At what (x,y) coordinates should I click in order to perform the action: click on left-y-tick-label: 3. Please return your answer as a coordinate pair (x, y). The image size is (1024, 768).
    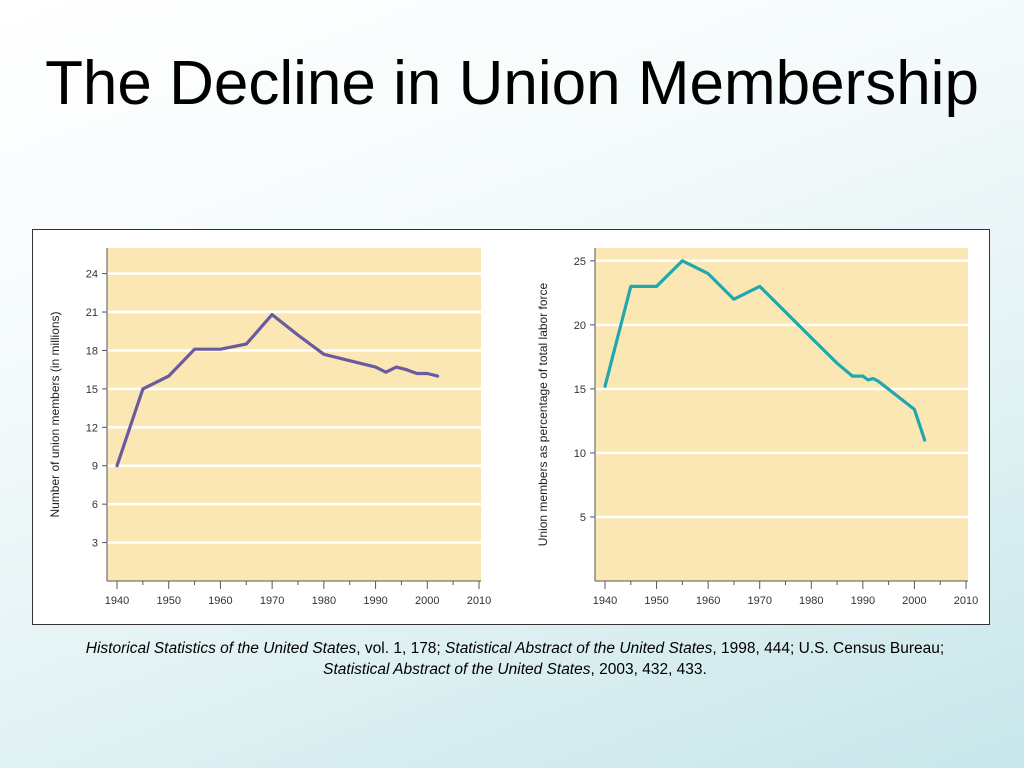
    Looking at the image, I should click on (95, 544).